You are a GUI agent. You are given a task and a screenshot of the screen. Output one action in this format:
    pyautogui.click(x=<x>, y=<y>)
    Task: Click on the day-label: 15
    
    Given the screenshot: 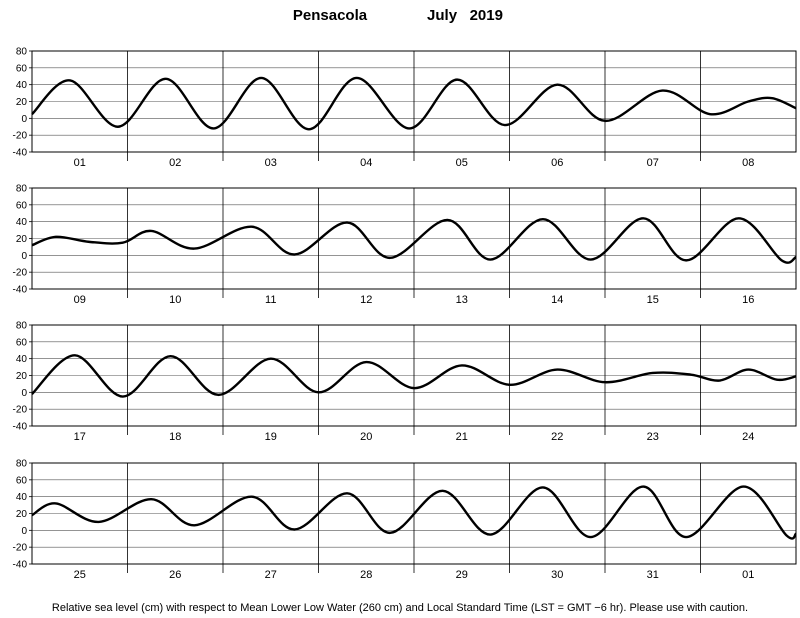 What is the action you would take?
    pyautogui.click(x=653, y=300)
    